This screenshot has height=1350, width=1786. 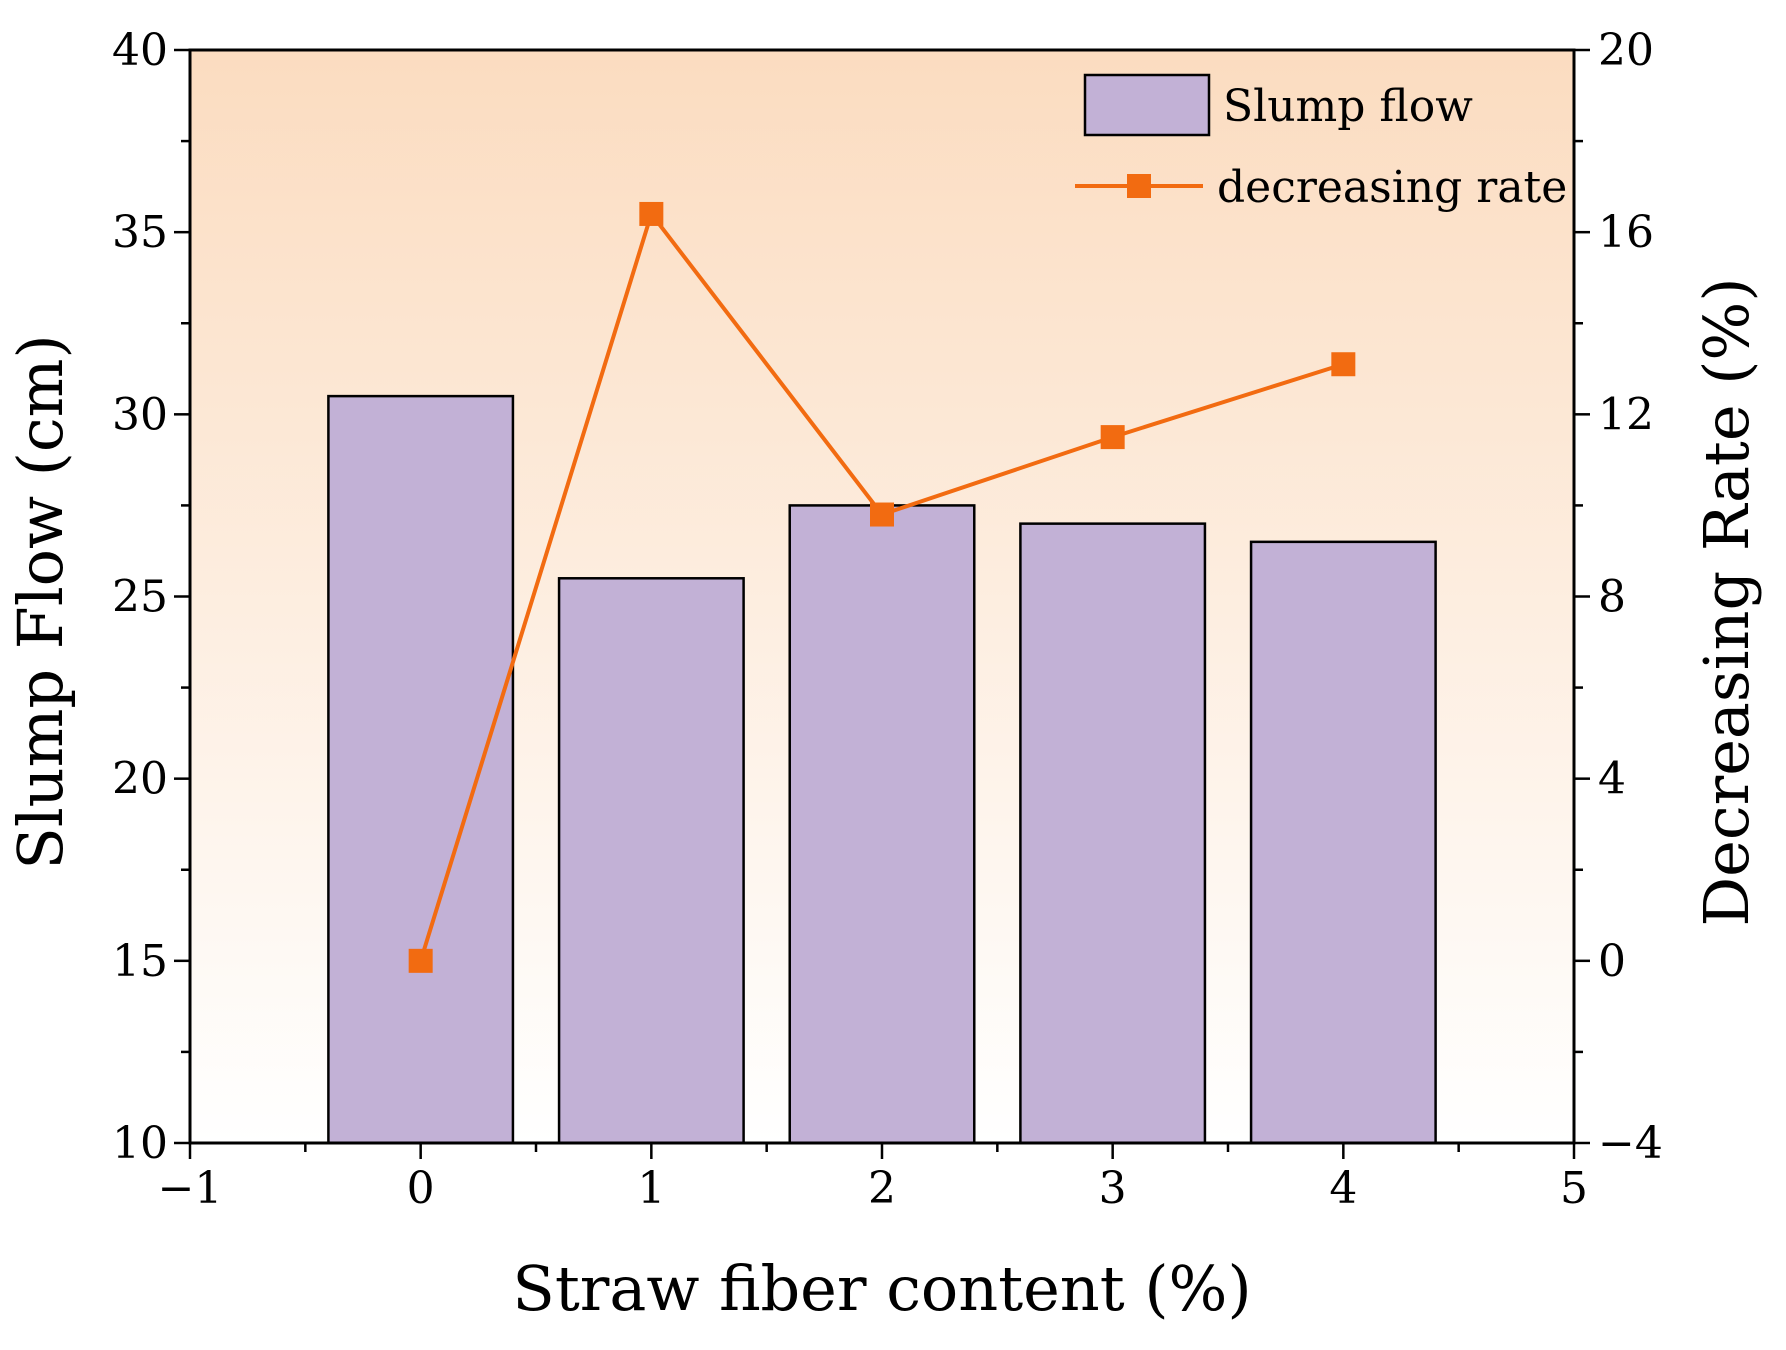 I want to click on x-tick-label: −1, so click(x=190, y=1188).